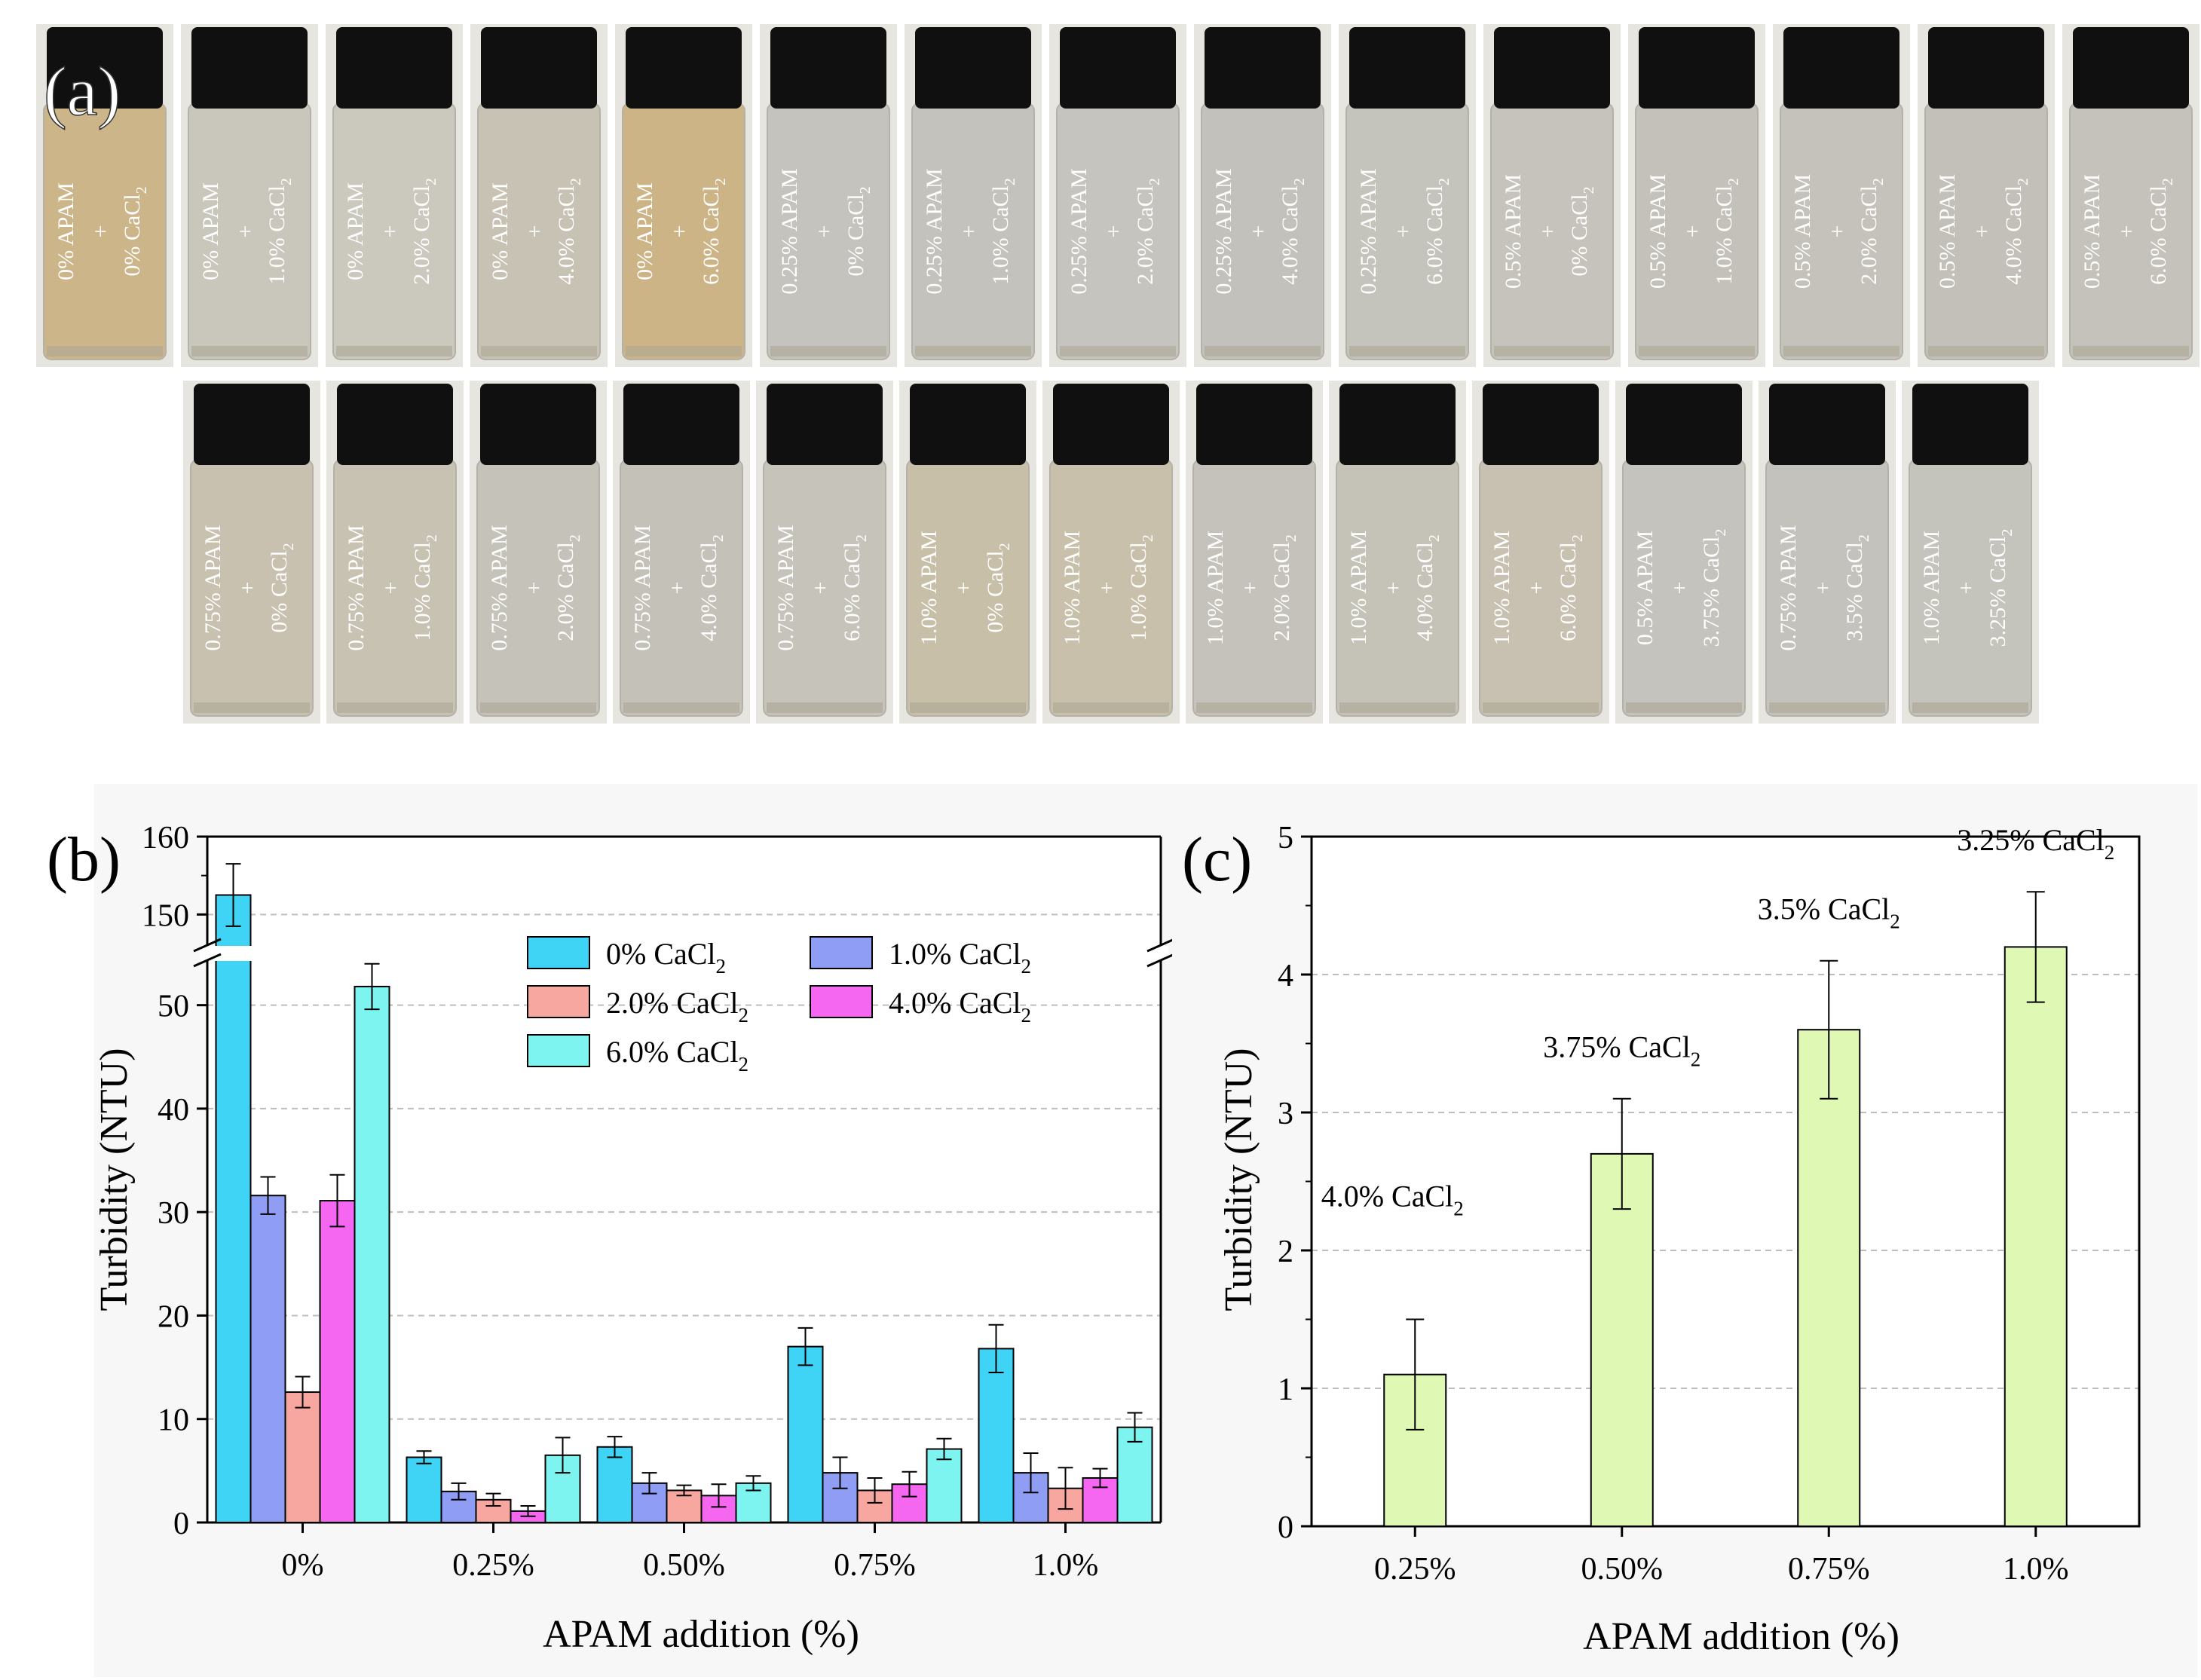  I want to click on vial-label: 0.5% APAM +6.0% CaCl2, so click(2128, 231).